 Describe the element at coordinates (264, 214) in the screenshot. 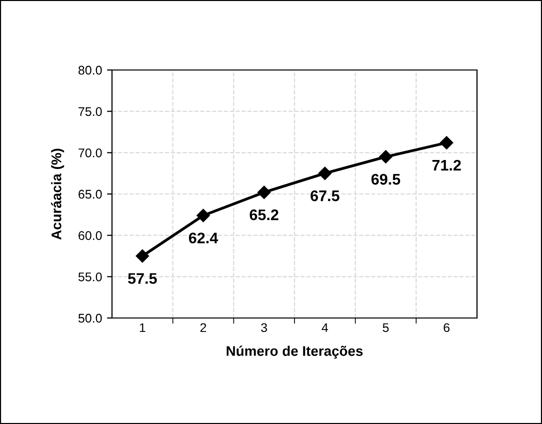

I see `data-label: 65.2` at that location.